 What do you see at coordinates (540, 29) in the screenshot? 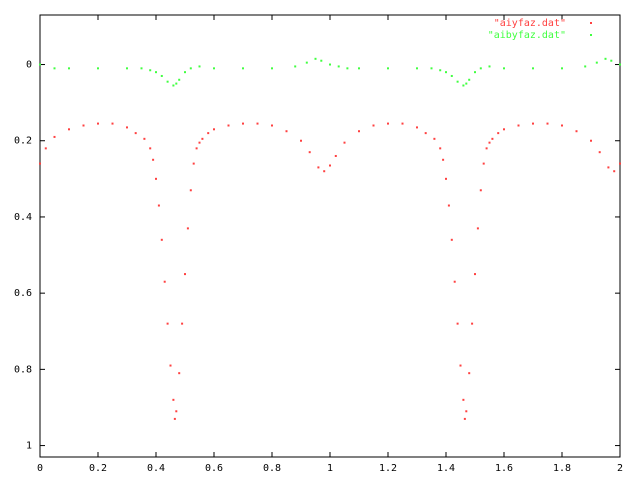
I see `legend: "aiyfaz.dat""aibyfaz.dat"` at bounding box center [540, 29].